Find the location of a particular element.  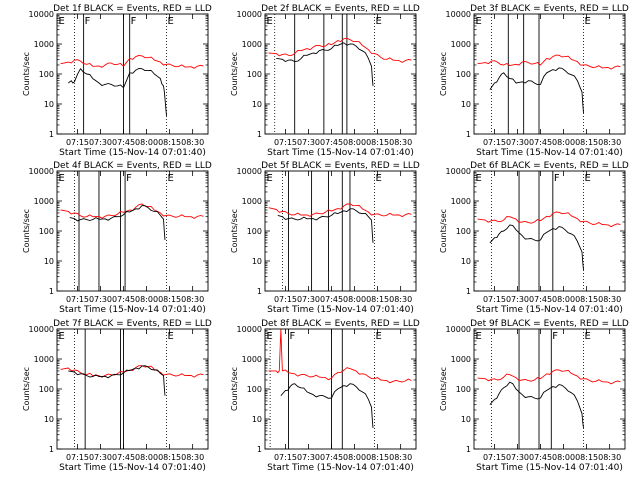

marker-letter-f: F is located at coordinates (88, 21).